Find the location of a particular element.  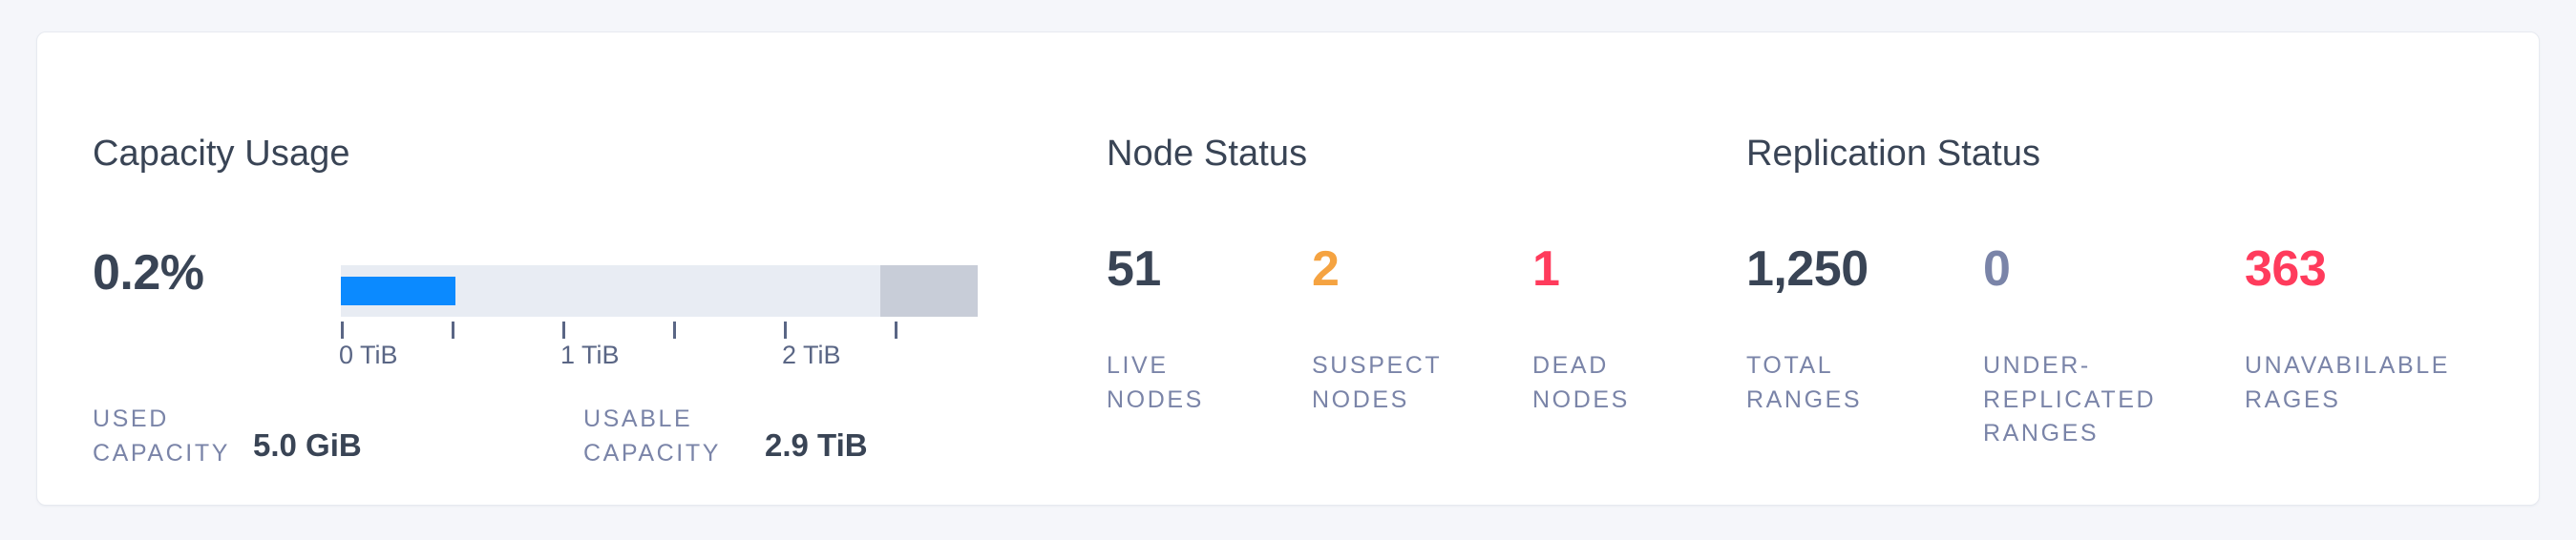

suspect-nodes-metric: 2 SUSPECT NODES is located at coordinates (1376, 327).